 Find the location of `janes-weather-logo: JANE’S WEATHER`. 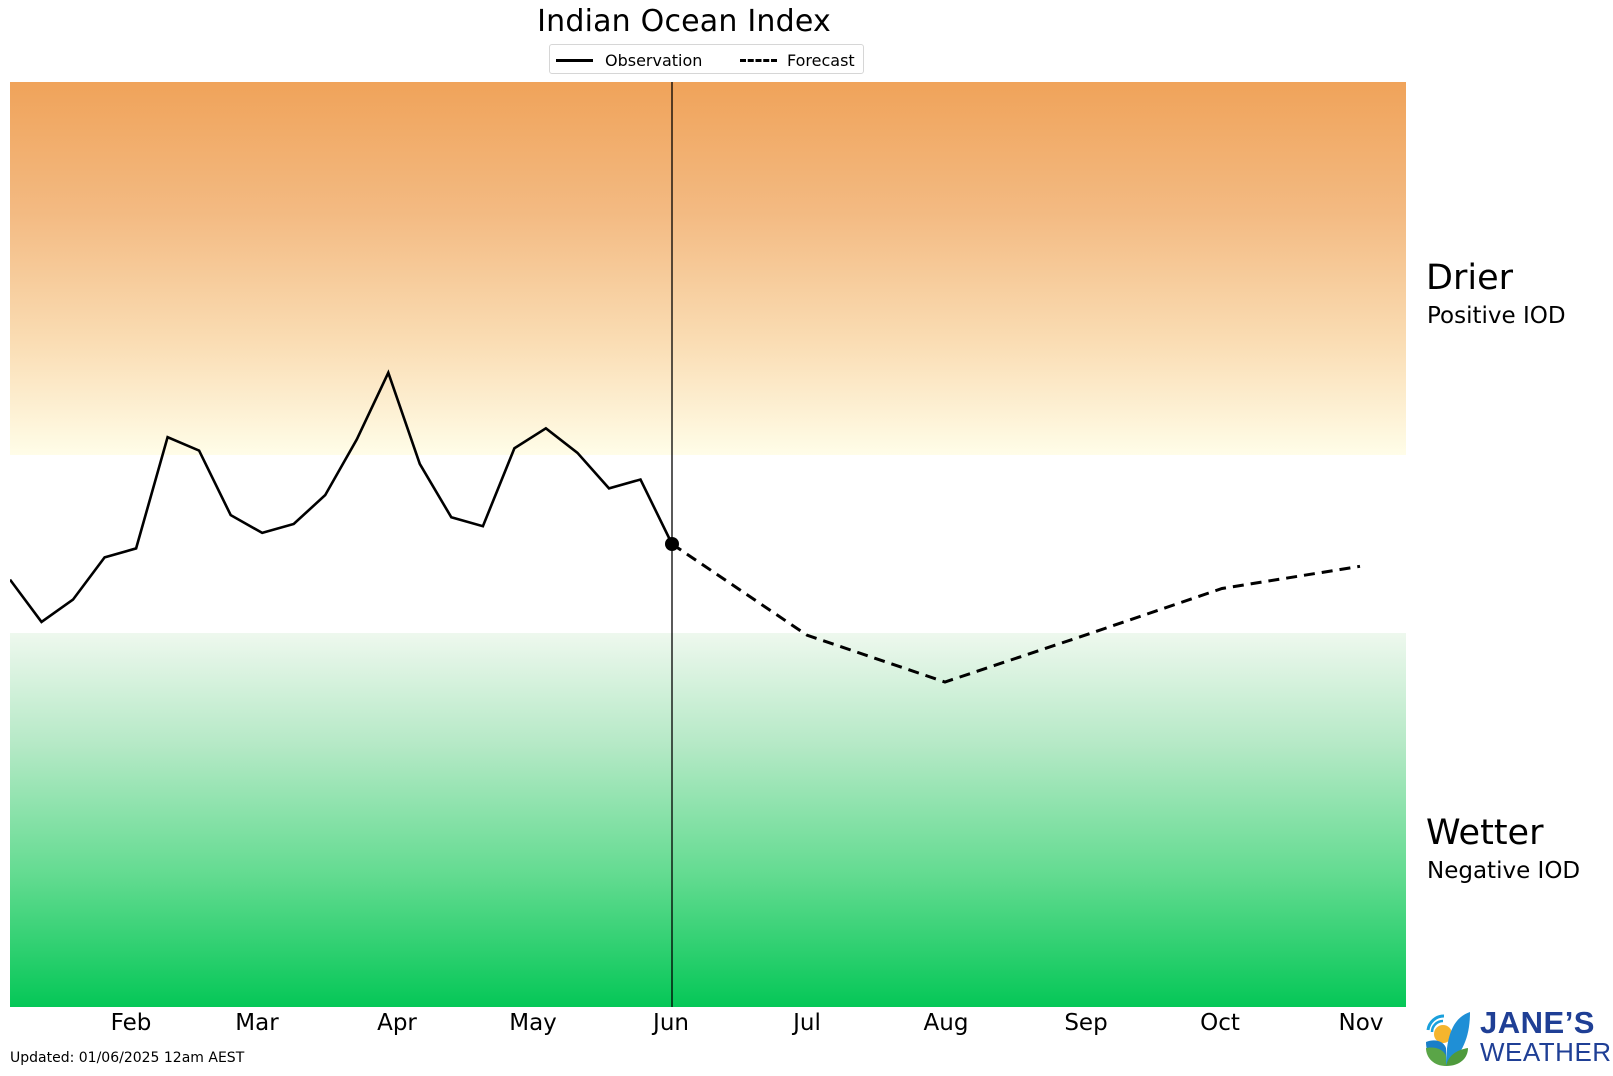

janes-weather-logo: JANE’S WEATHER is located at coordinates (1517, 1037).